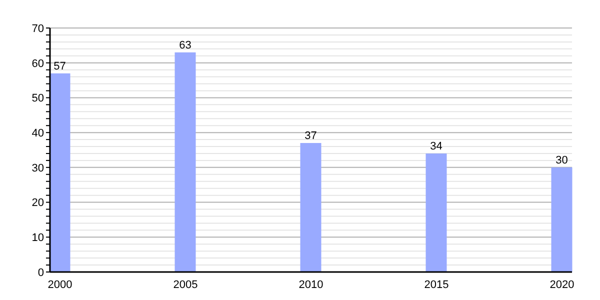 This screenshot has width=600, height=300. What do you see at coordinates (38, 64) in the screenshot?
I see `y-tick-label: 60` at bounding box center [38, 64].